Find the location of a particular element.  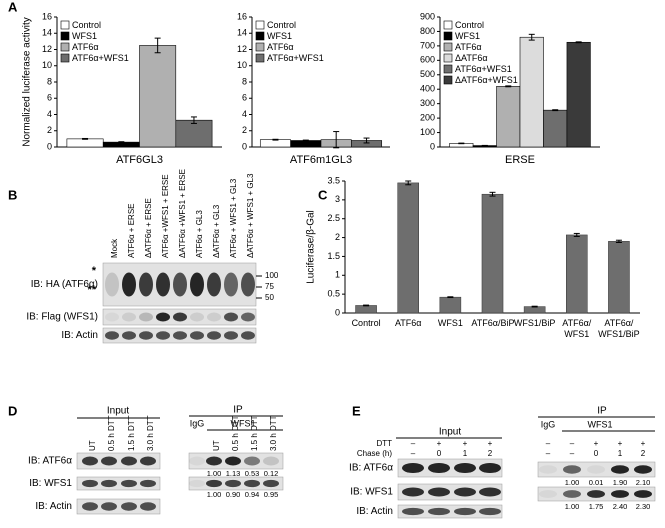

y-tick-label: 400 is located at coordinates (427, 89).